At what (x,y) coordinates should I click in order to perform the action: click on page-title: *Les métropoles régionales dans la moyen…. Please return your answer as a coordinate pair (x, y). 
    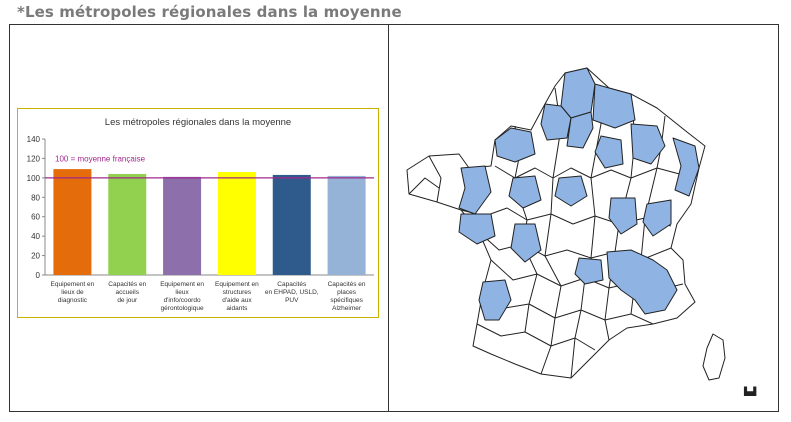
    Looking at the image, I should click on (209, 12).